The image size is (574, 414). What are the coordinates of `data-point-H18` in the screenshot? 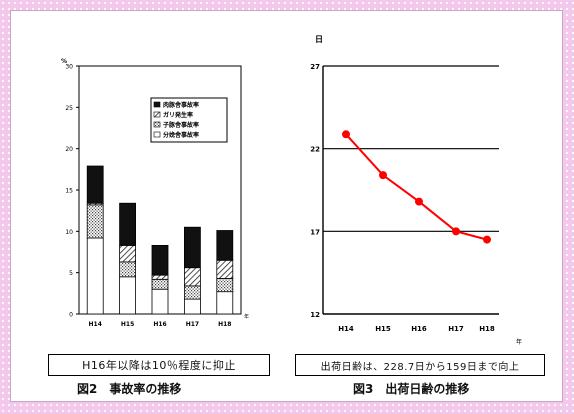 It's located at (487, 239).